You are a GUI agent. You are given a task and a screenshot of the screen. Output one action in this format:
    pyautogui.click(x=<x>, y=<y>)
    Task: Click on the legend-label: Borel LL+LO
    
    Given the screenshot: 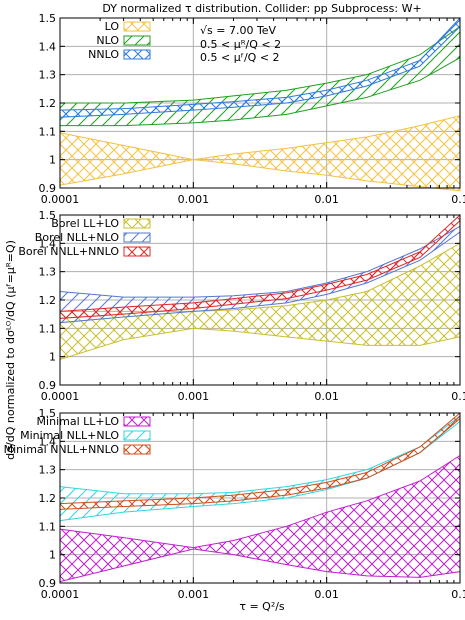 What is the action you would take?
    pyautogui.click(x=85, y=223)
    